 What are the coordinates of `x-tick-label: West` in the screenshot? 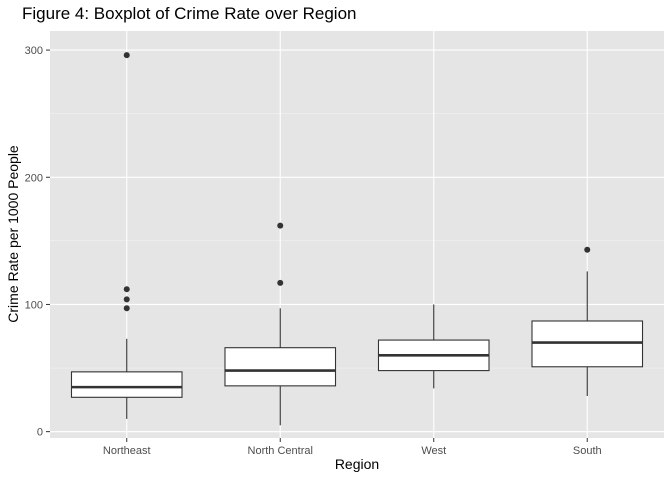 It's located at (433, 451).